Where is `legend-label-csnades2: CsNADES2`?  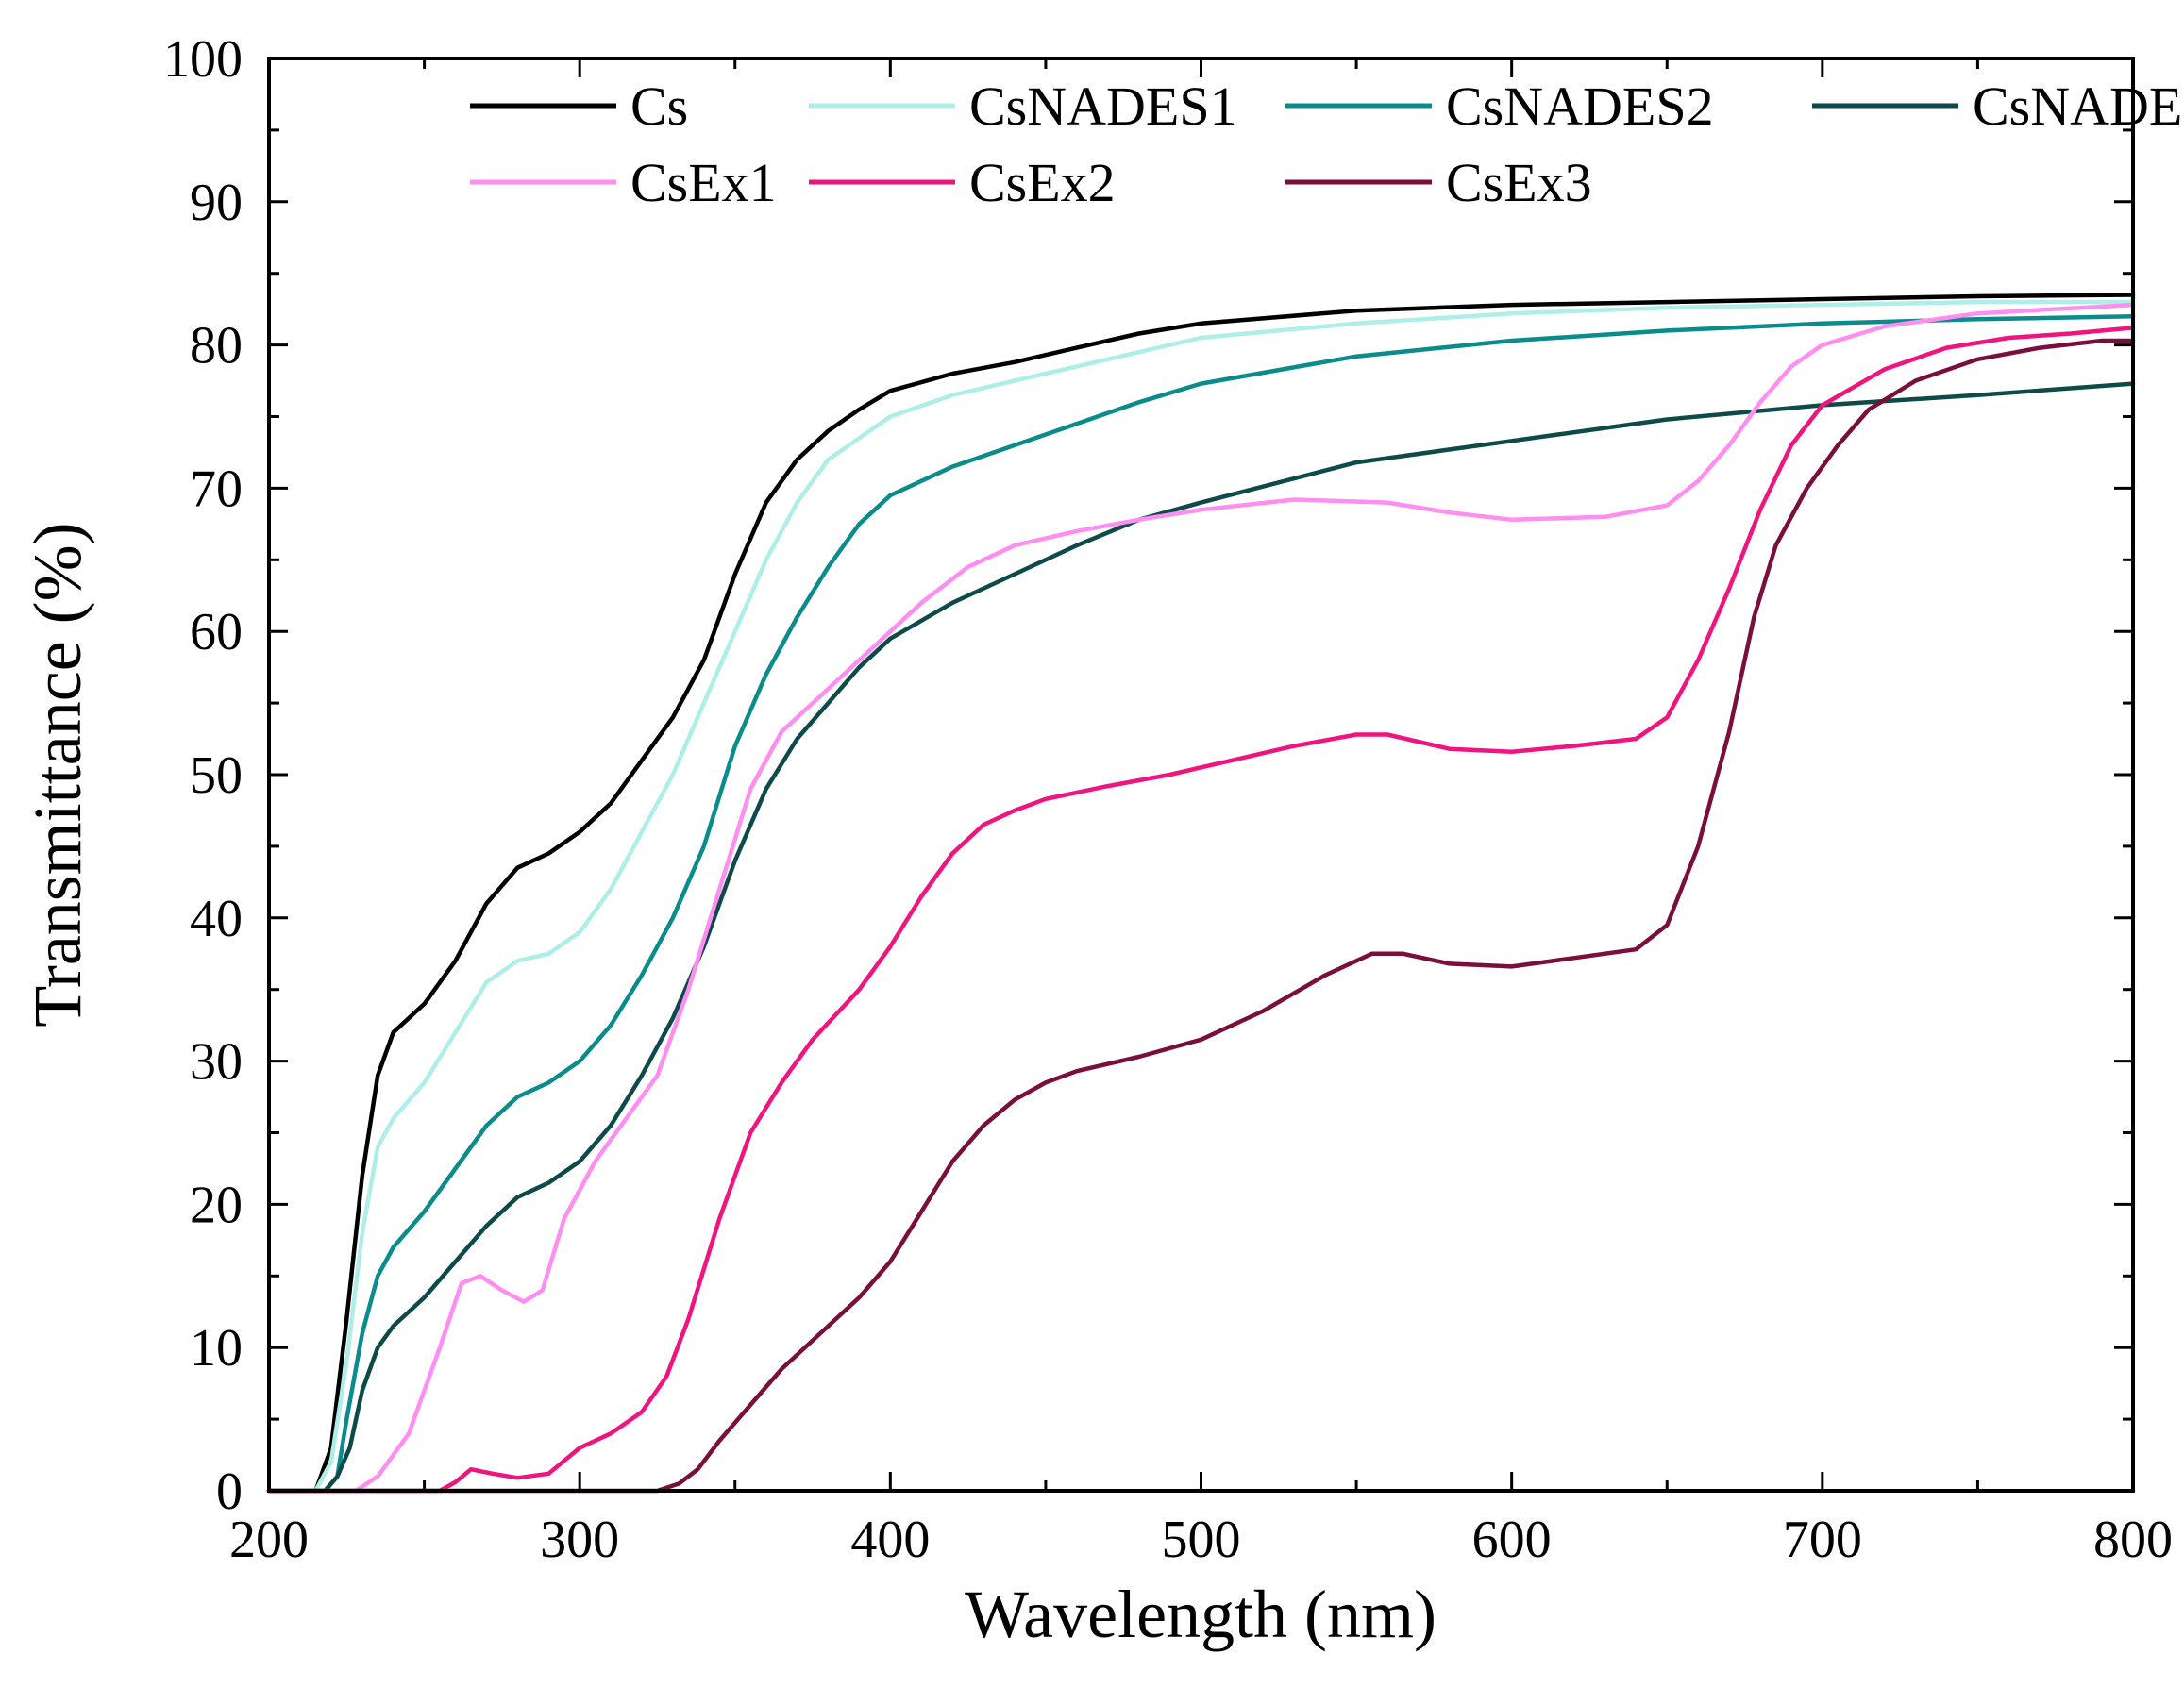
legend-label-csnades2: CsNADES2 is located at coordinates (1580, 106).